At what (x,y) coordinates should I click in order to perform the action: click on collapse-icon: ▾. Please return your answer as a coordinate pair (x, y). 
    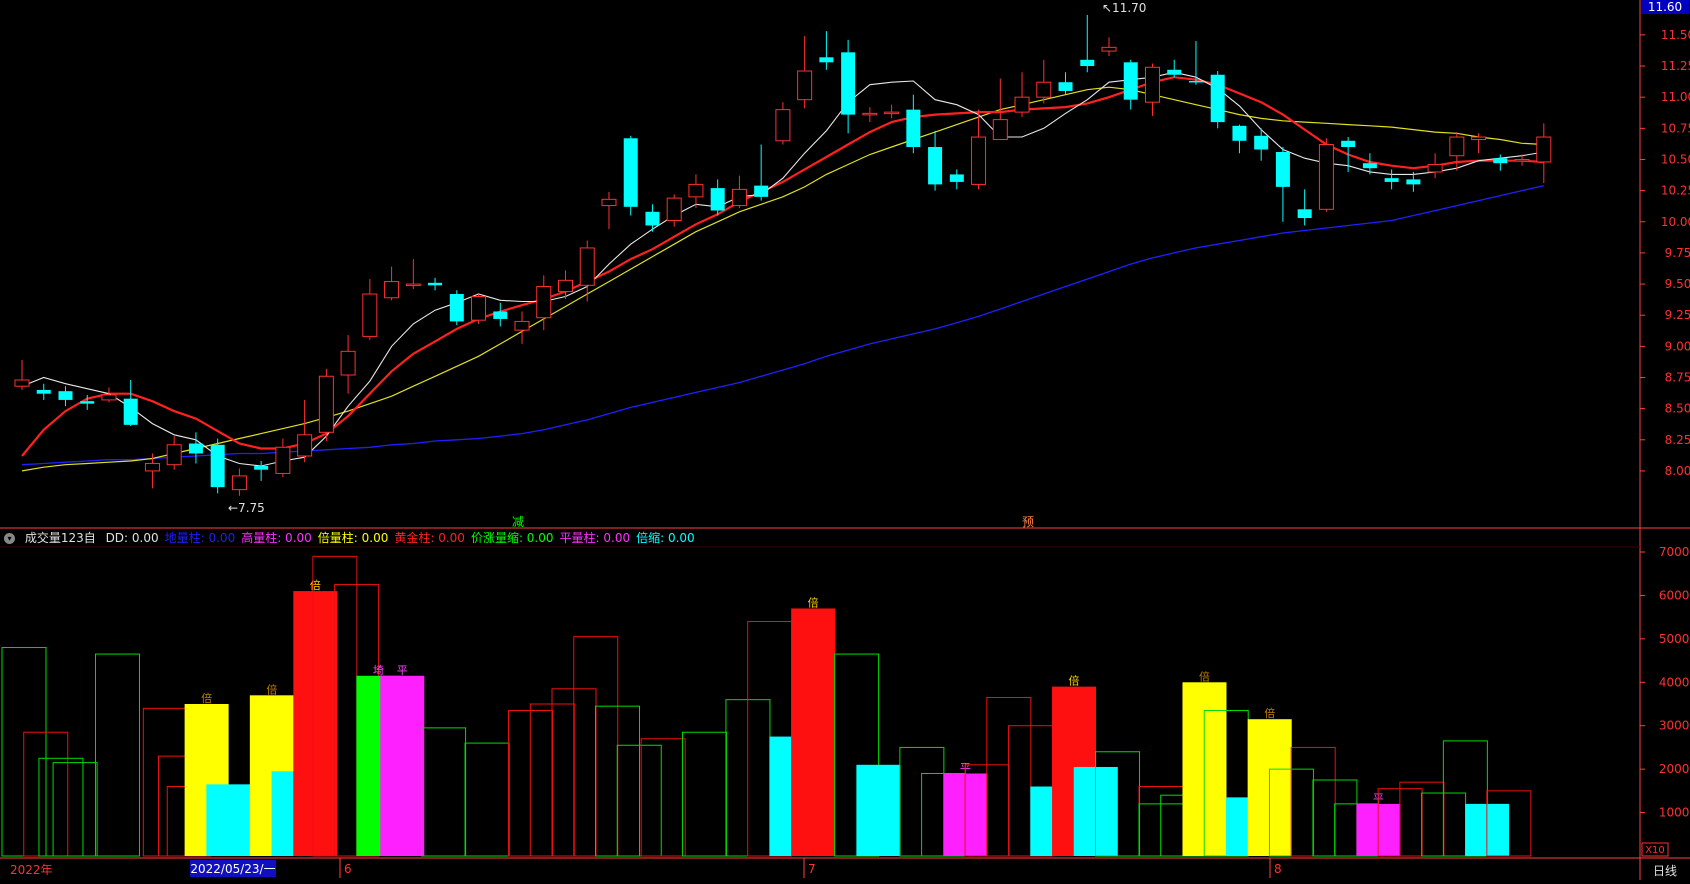
    Looking at the image, I should click on (9, 538).